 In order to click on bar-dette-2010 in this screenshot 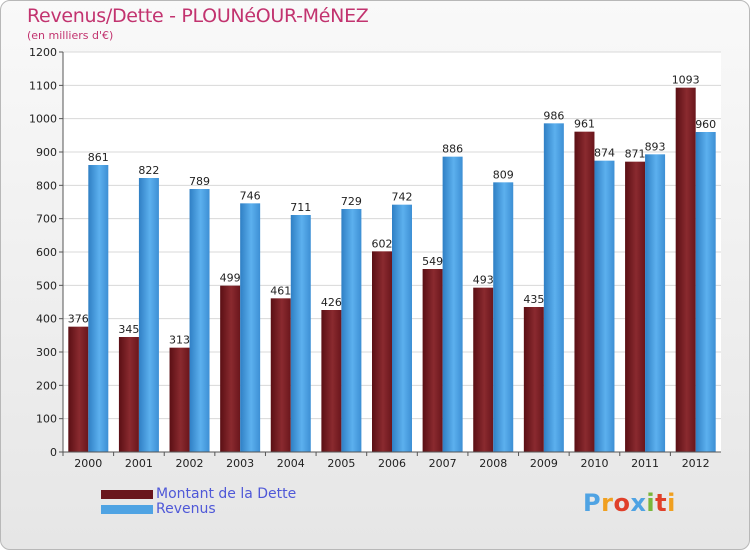, I will do `click(584, 291)`.